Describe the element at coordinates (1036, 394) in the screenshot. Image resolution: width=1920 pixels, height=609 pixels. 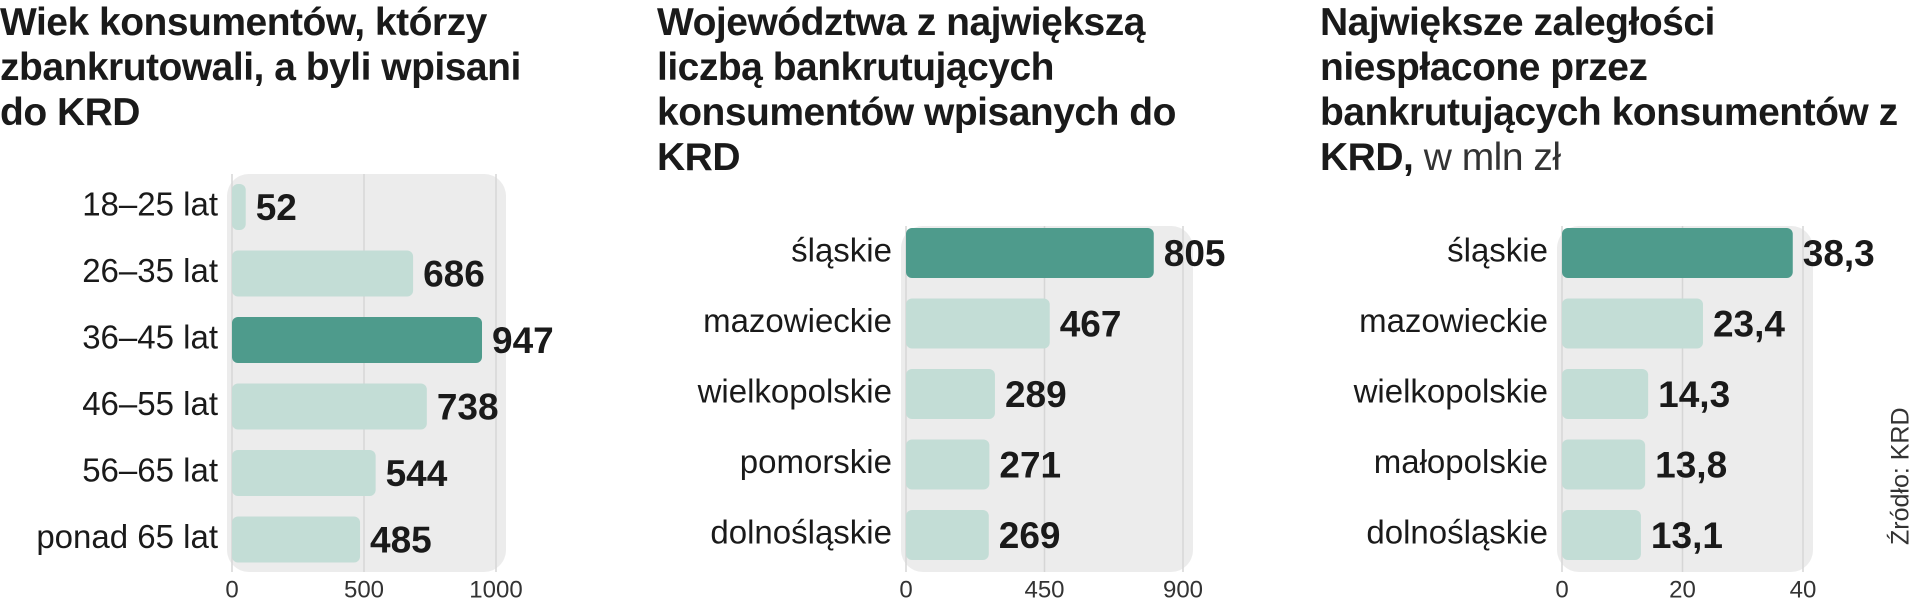
I see `value-label: 289` at that location.